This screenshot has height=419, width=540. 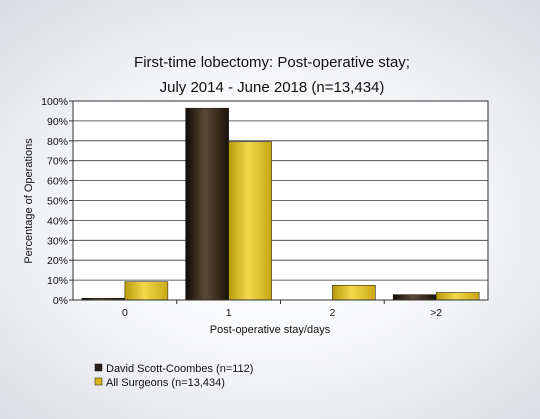 What do you see at coordinates (332, 313) in the screenshot?
I see `x-tick-label: 2` at bounding box center [332, 313].